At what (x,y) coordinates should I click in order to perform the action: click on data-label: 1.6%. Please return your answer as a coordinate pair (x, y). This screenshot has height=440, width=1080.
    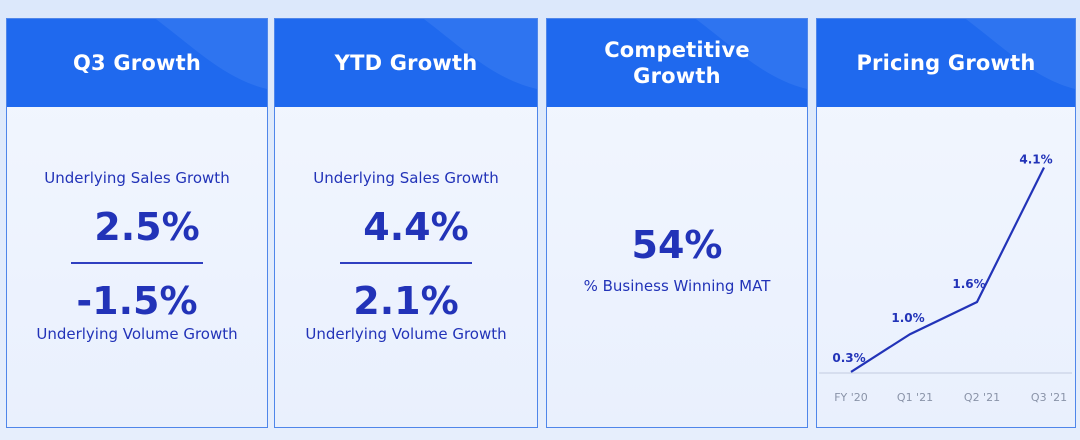
    Looking at the image, I should click on (968, 284).